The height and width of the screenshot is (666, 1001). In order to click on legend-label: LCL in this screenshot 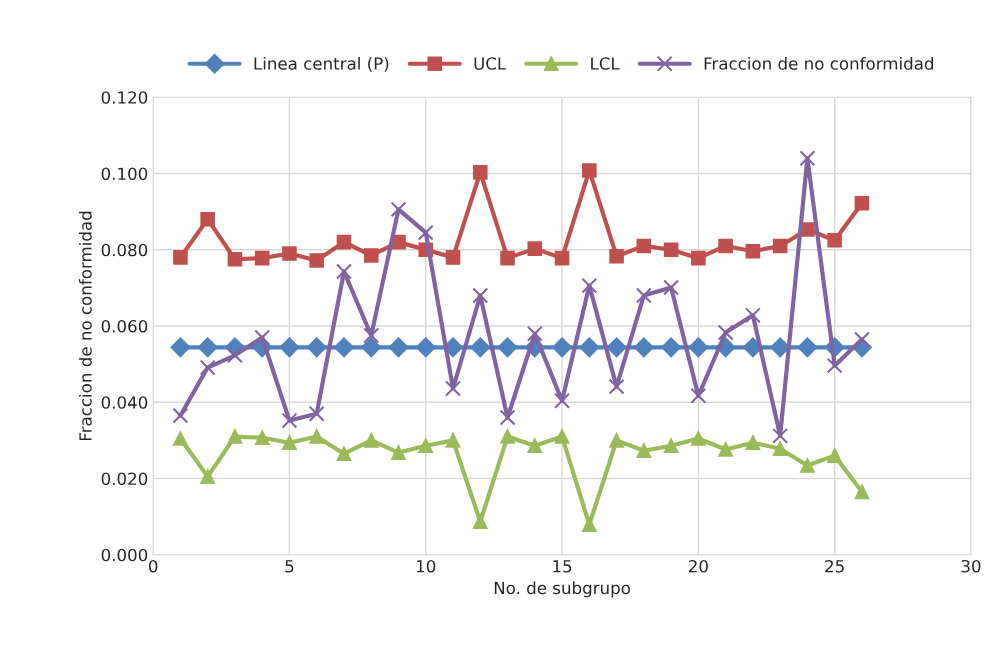, I will do `click(605, 63)`.